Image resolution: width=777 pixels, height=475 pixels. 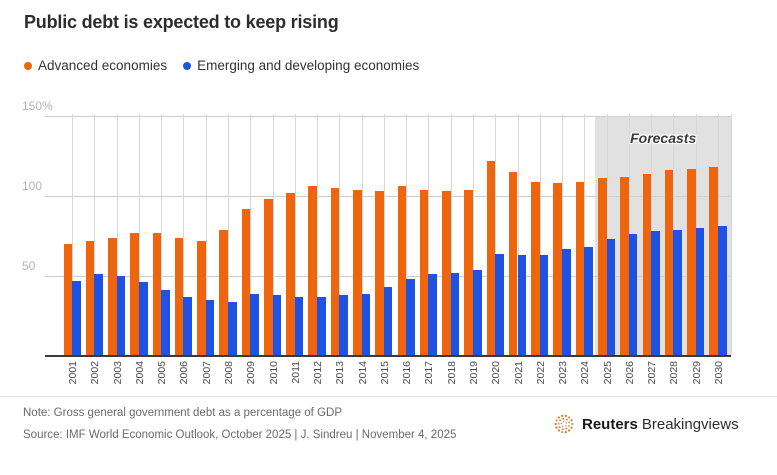 What do you see at coordinates (165, 323) in the screenshot?
I see `bar-emerging-2005` at bounding box center [165, 323].